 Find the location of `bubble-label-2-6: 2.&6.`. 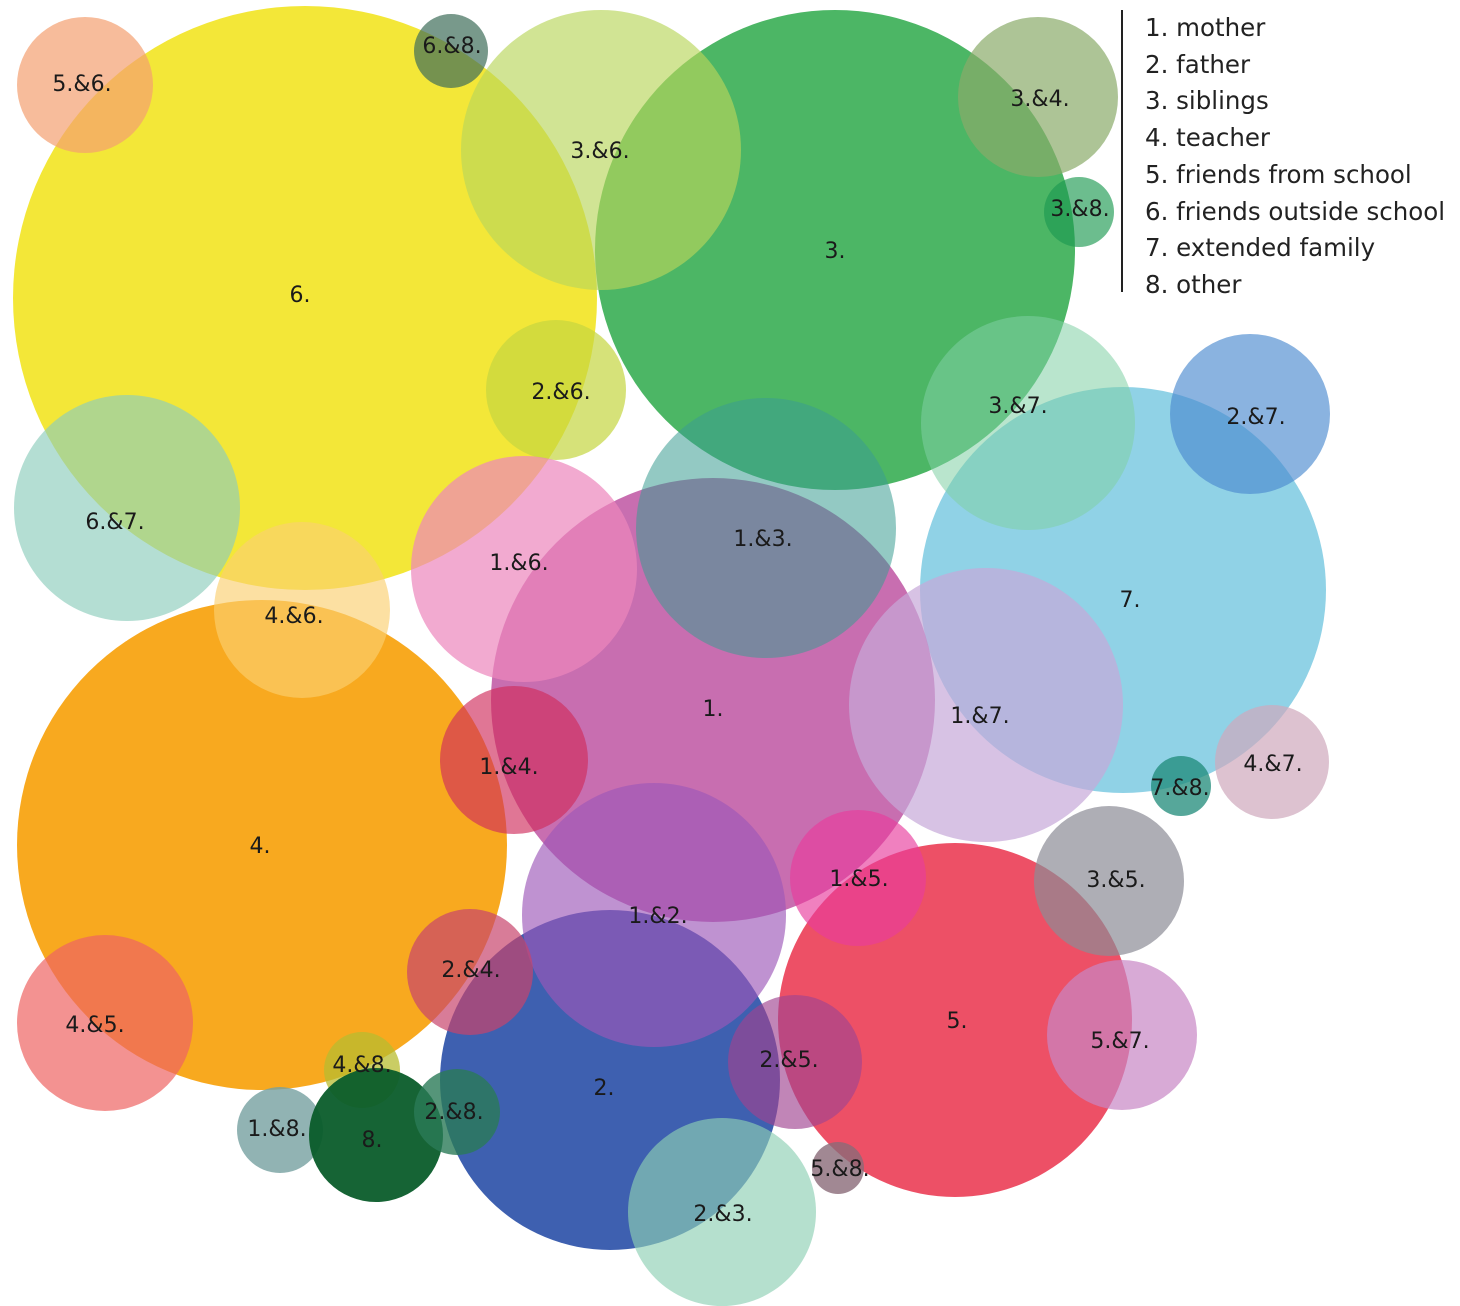

bubble-label-2-6: 2.&6. is located at coordinates (560, 392).